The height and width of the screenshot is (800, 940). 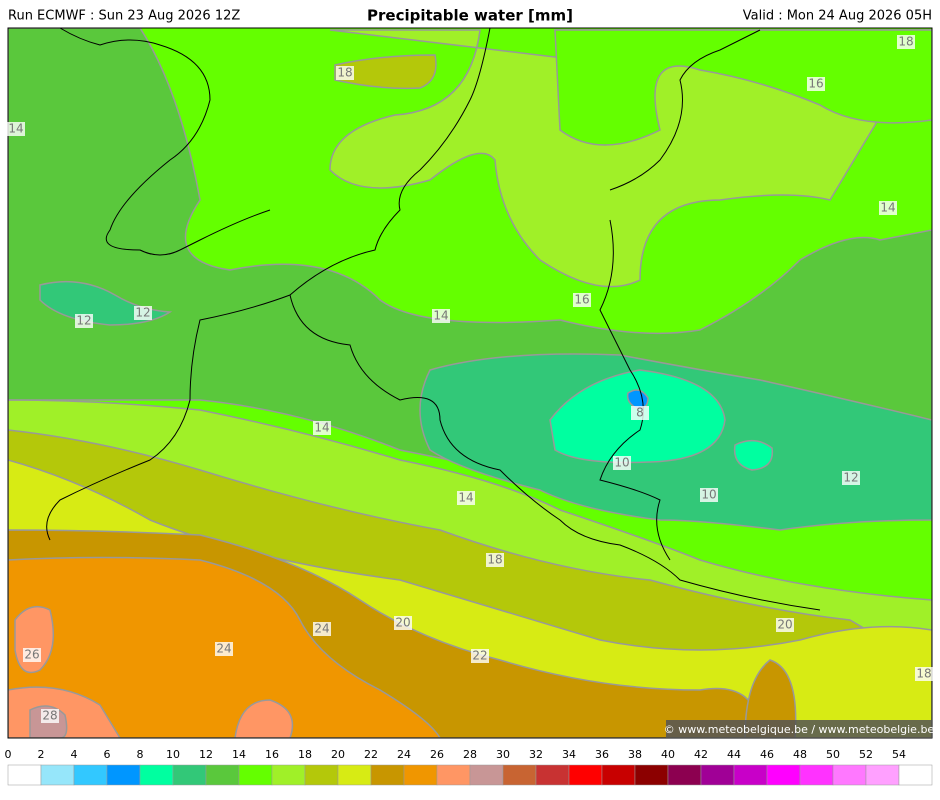 What do you see at coordinates (206, 754) in the screenshot?
I see `colorbar-tick-label: 12` at bounding box center [206, 754].